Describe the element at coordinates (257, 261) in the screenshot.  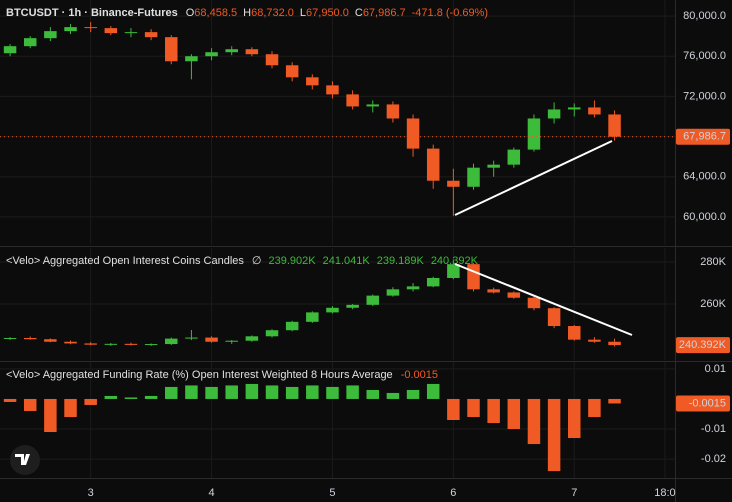
I see `legend-symbol: ∅` at that location.